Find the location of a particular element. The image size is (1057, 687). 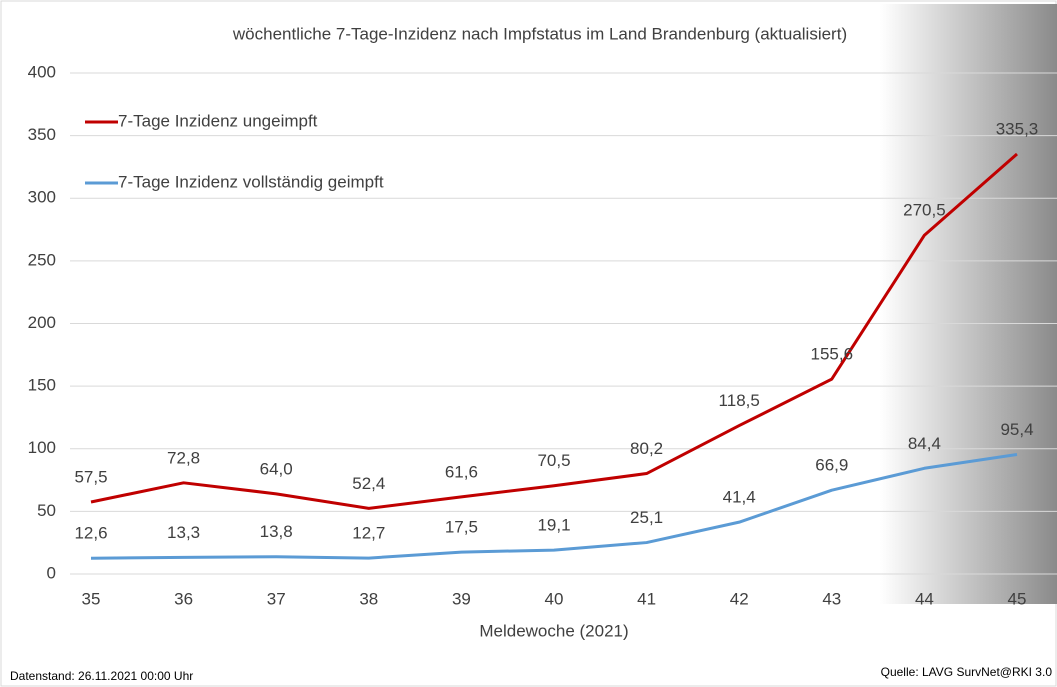

data-label: 80,2 is located at coordinates (646, 448).